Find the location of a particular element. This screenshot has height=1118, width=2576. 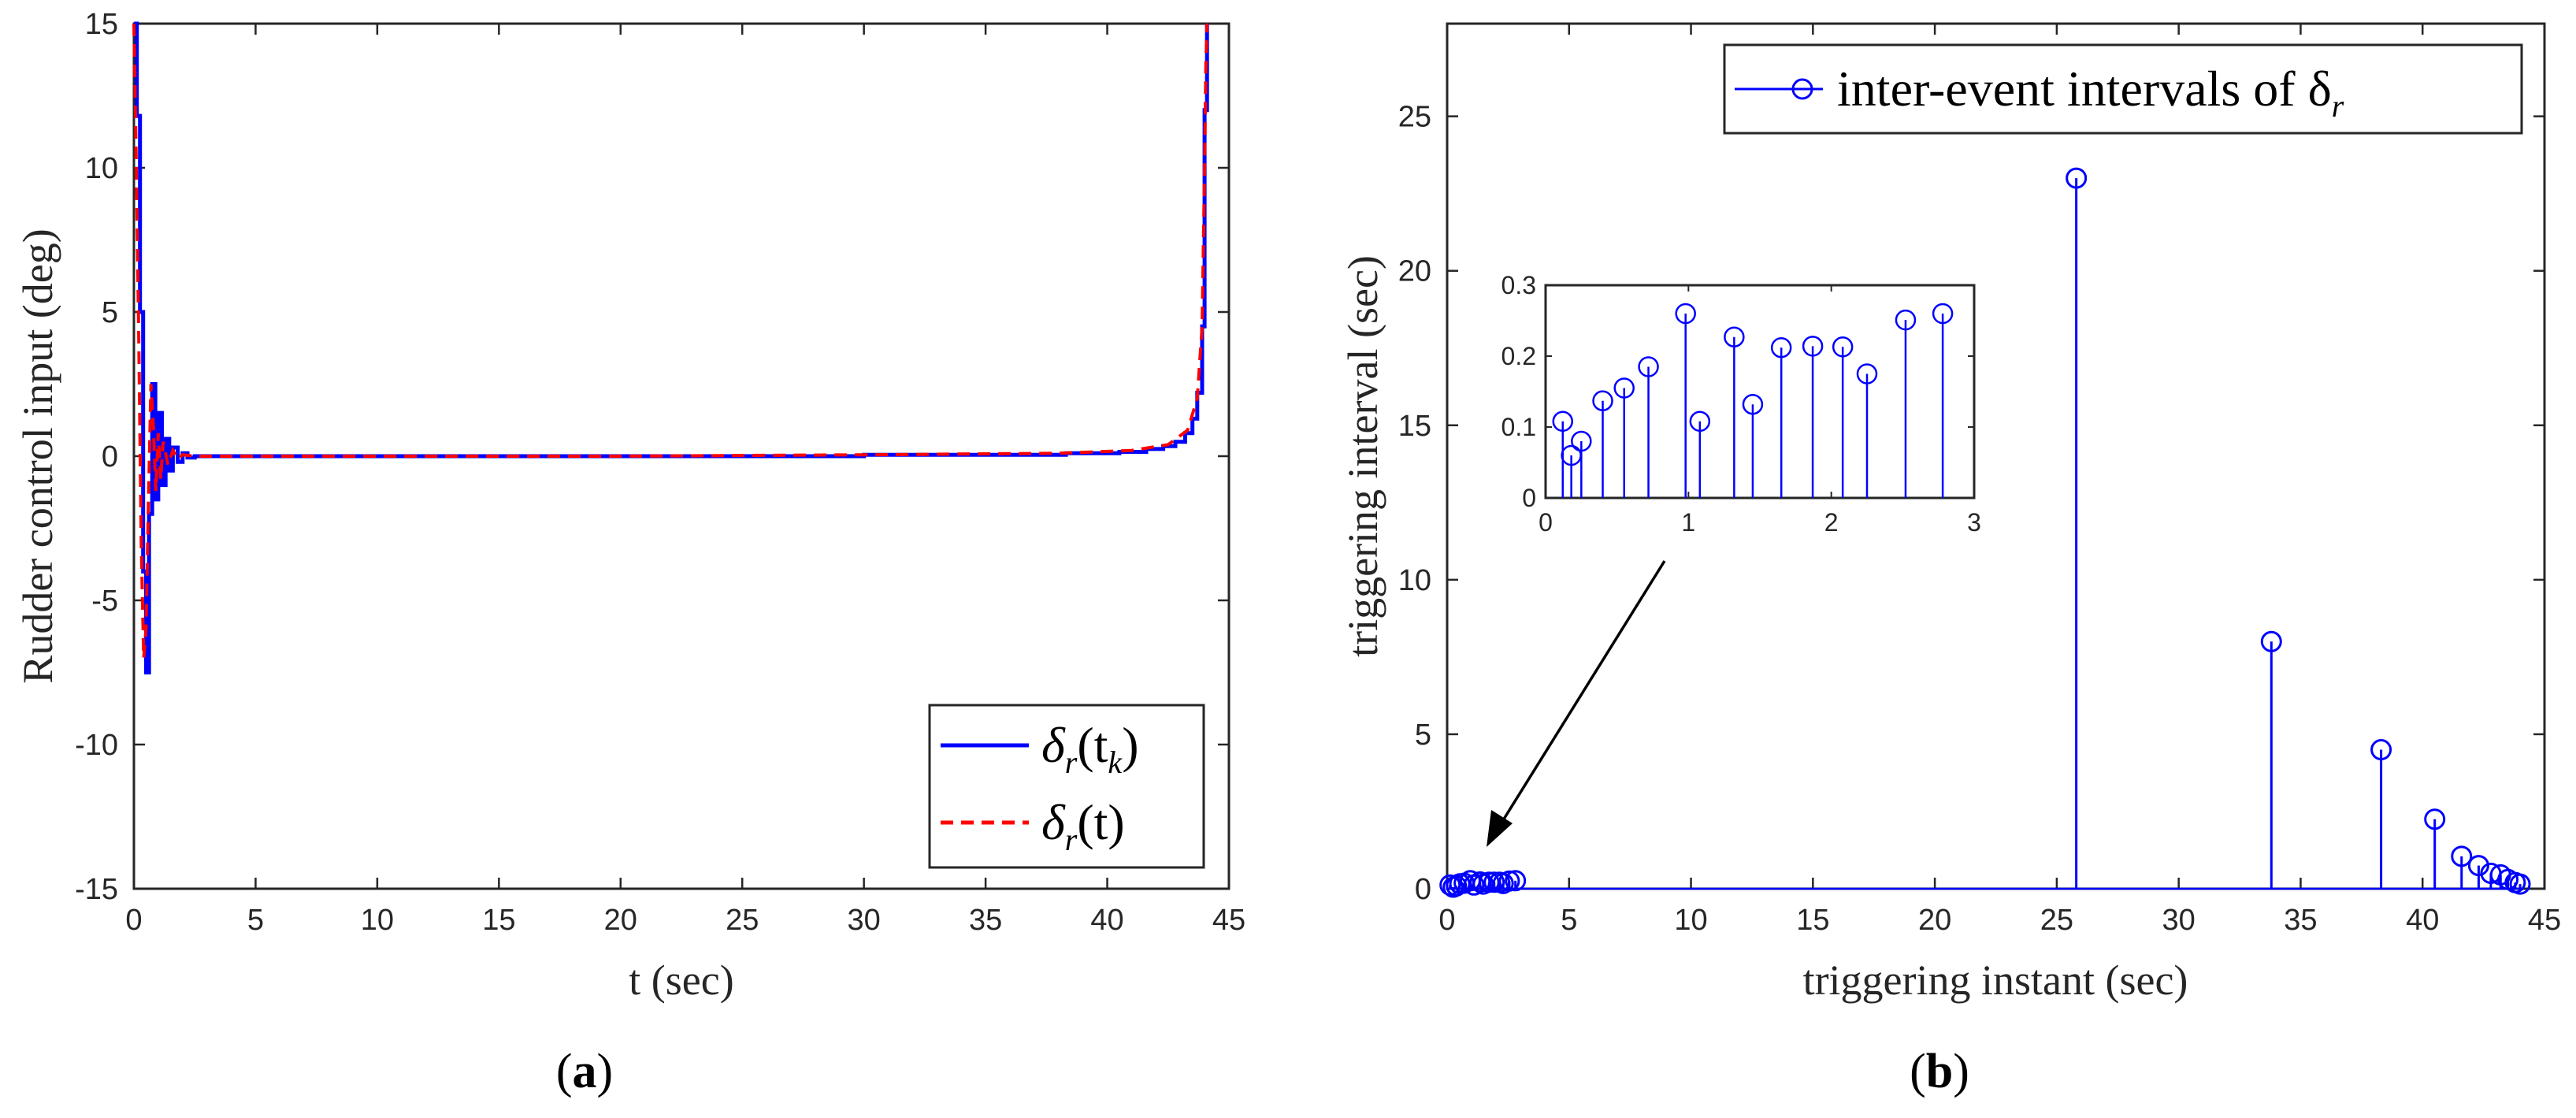

inset-arrow-head is located at coordinates (1500, 828).